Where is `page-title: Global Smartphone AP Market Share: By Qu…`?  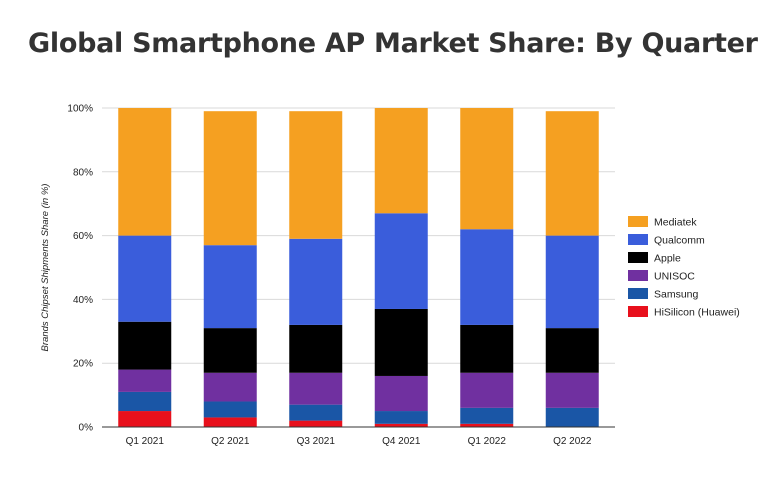
page-title: Global Smartphone AP Market Share: By Qu… is located at coordinates (393, 43).